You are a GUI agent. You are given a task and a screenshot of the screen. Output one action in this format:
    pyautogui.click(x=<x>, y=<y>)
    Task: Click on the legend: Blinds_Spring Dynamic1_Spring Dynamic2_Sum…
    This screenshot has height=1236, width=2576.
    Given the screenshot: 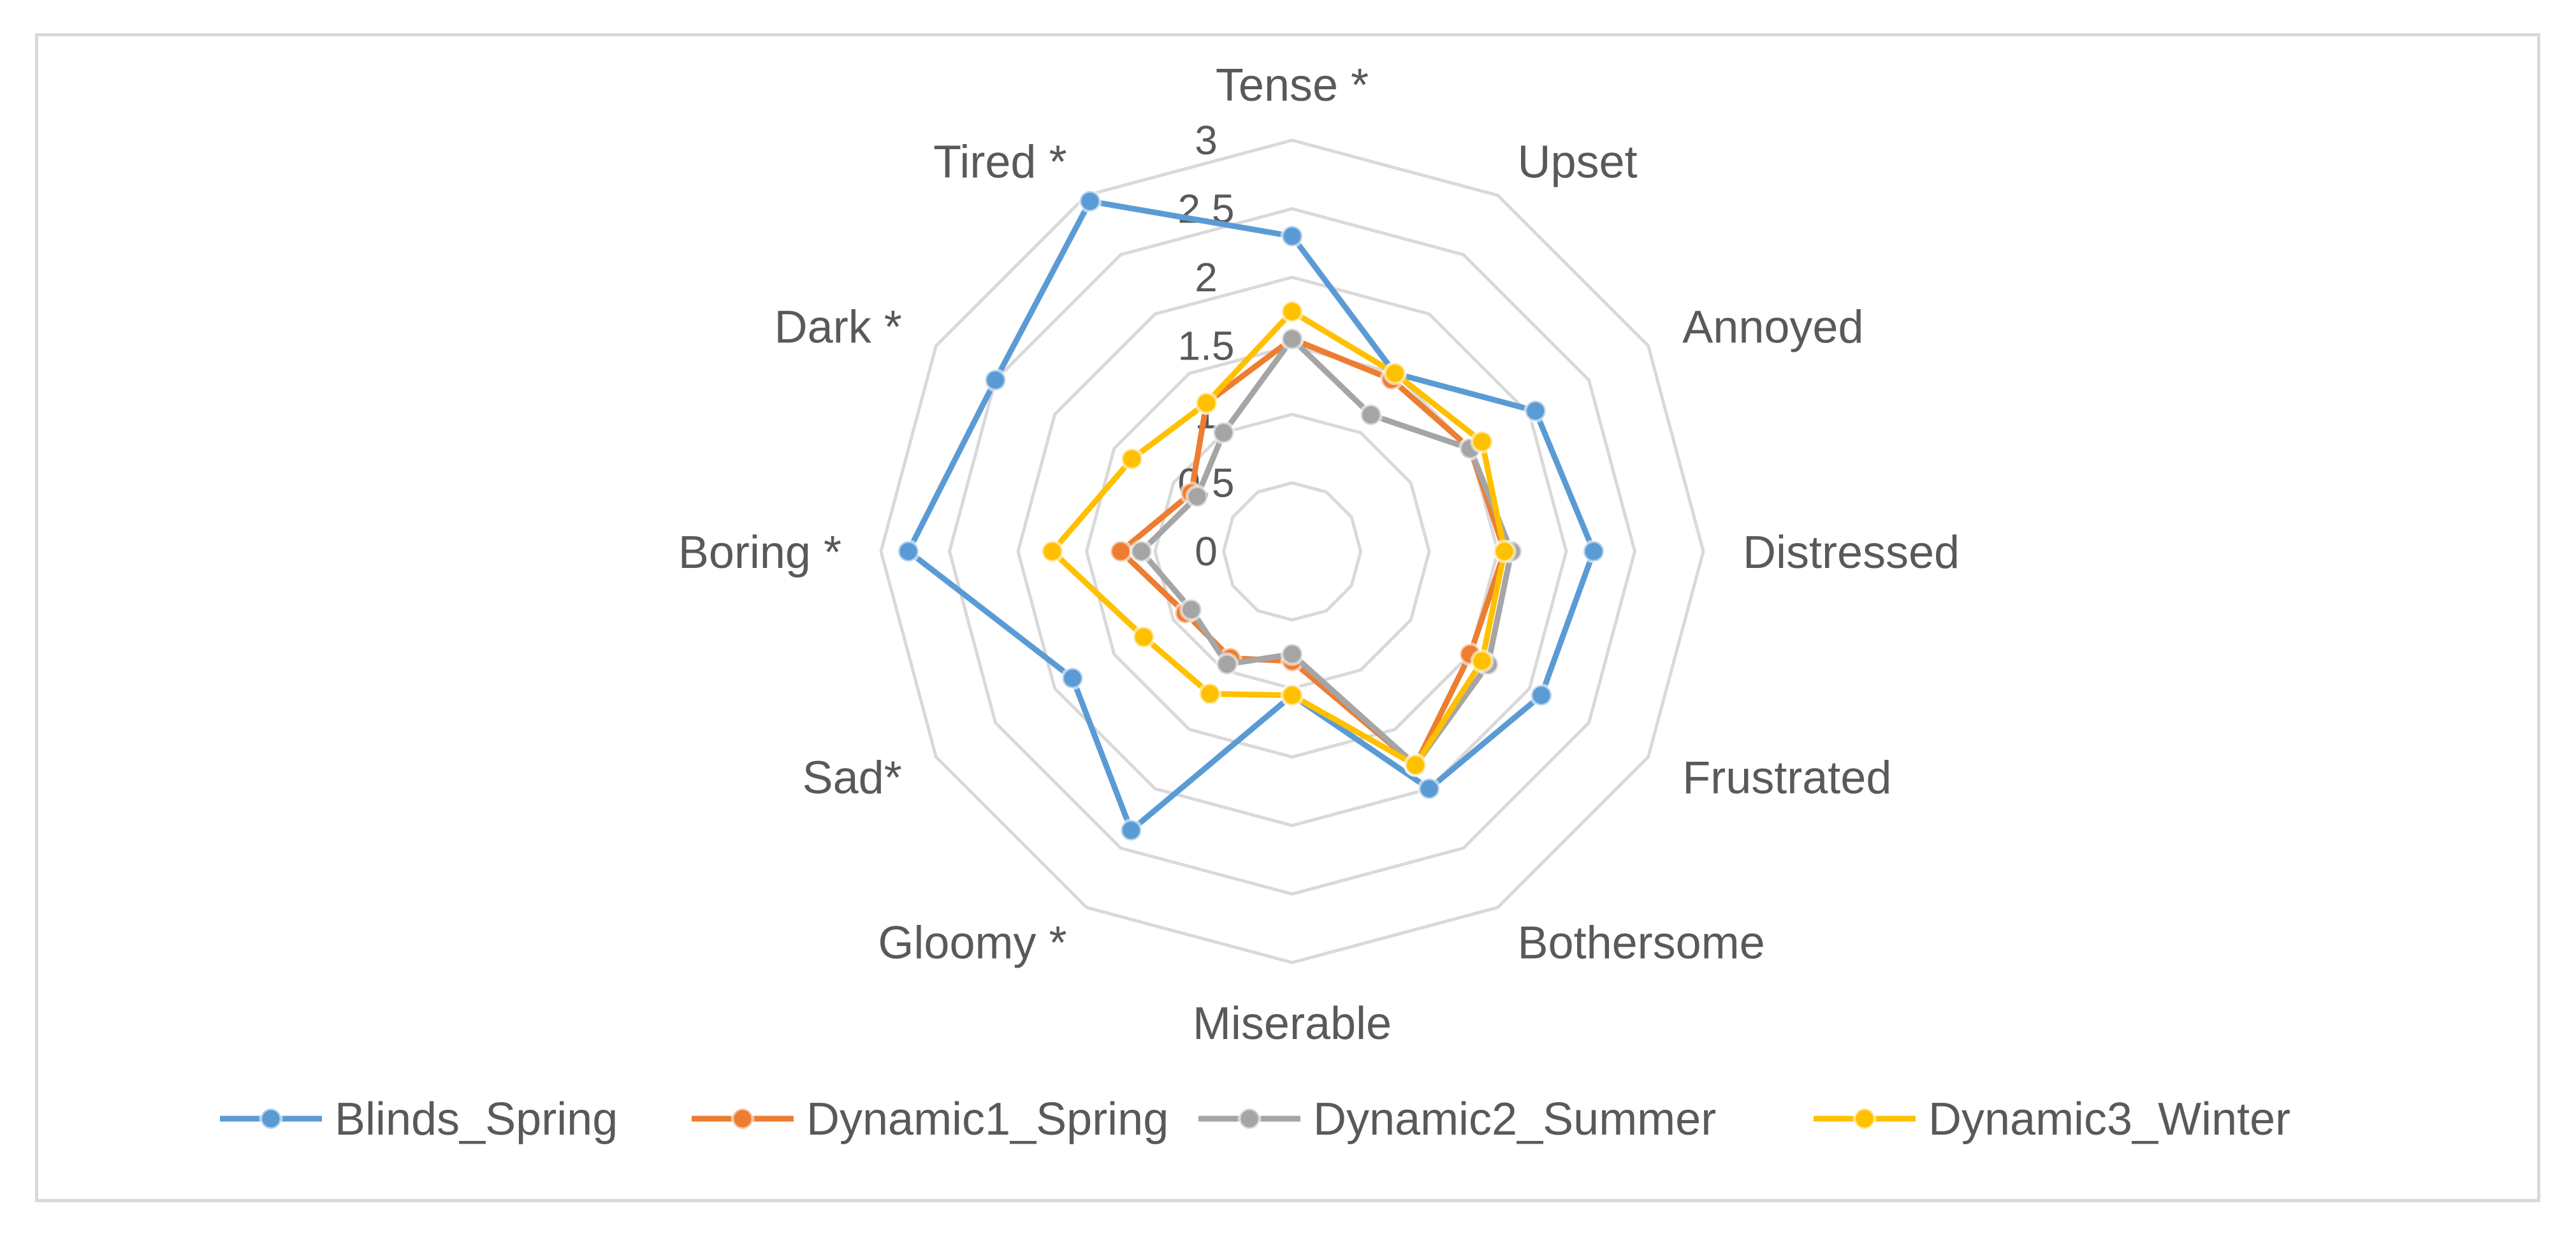 What is the action you would take?
    pyautogui.click(x=1255, y=1119)
    